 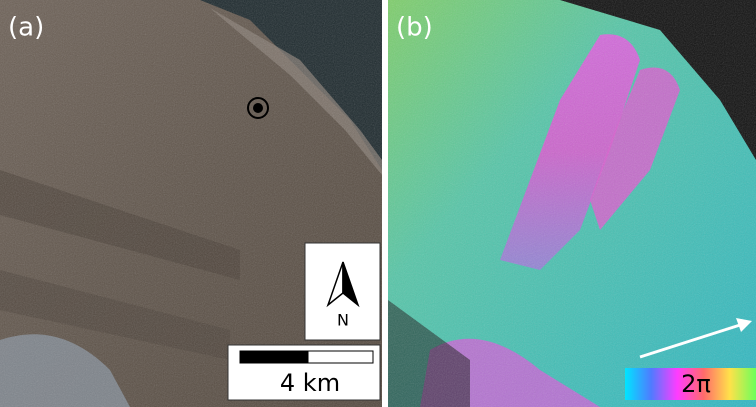 I want to click on scale-bar-white, so click(x=340, y=357).